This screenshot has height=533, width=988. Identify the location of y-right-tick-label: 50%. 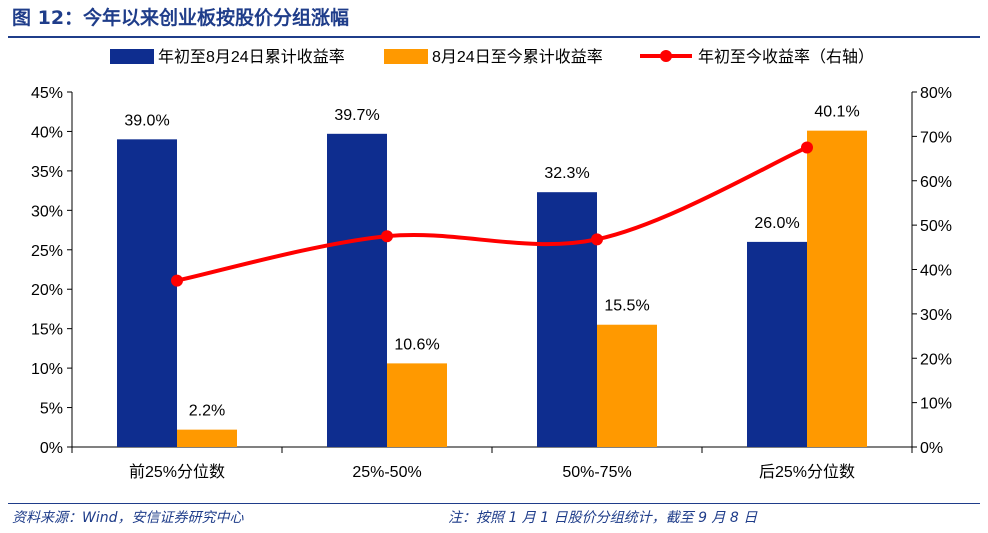
(936, 226).